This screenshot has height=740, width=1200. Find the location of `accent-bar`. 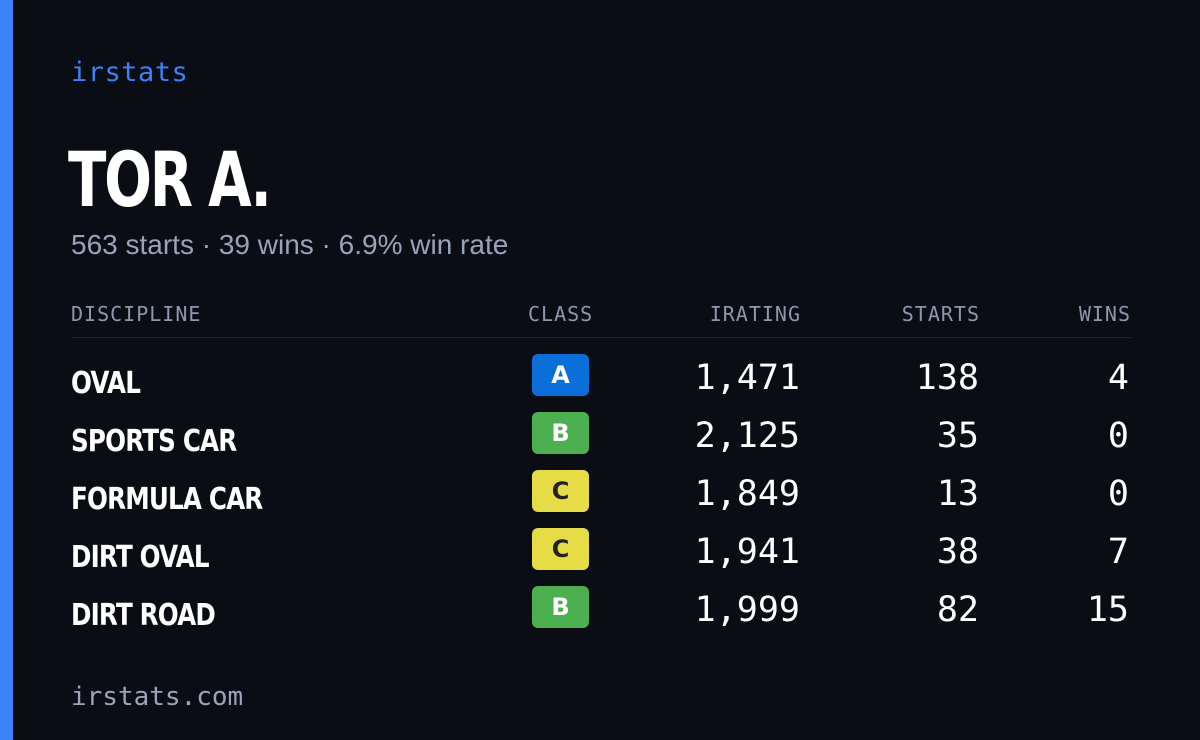

accent-bar is located at coordinates (6, 370).